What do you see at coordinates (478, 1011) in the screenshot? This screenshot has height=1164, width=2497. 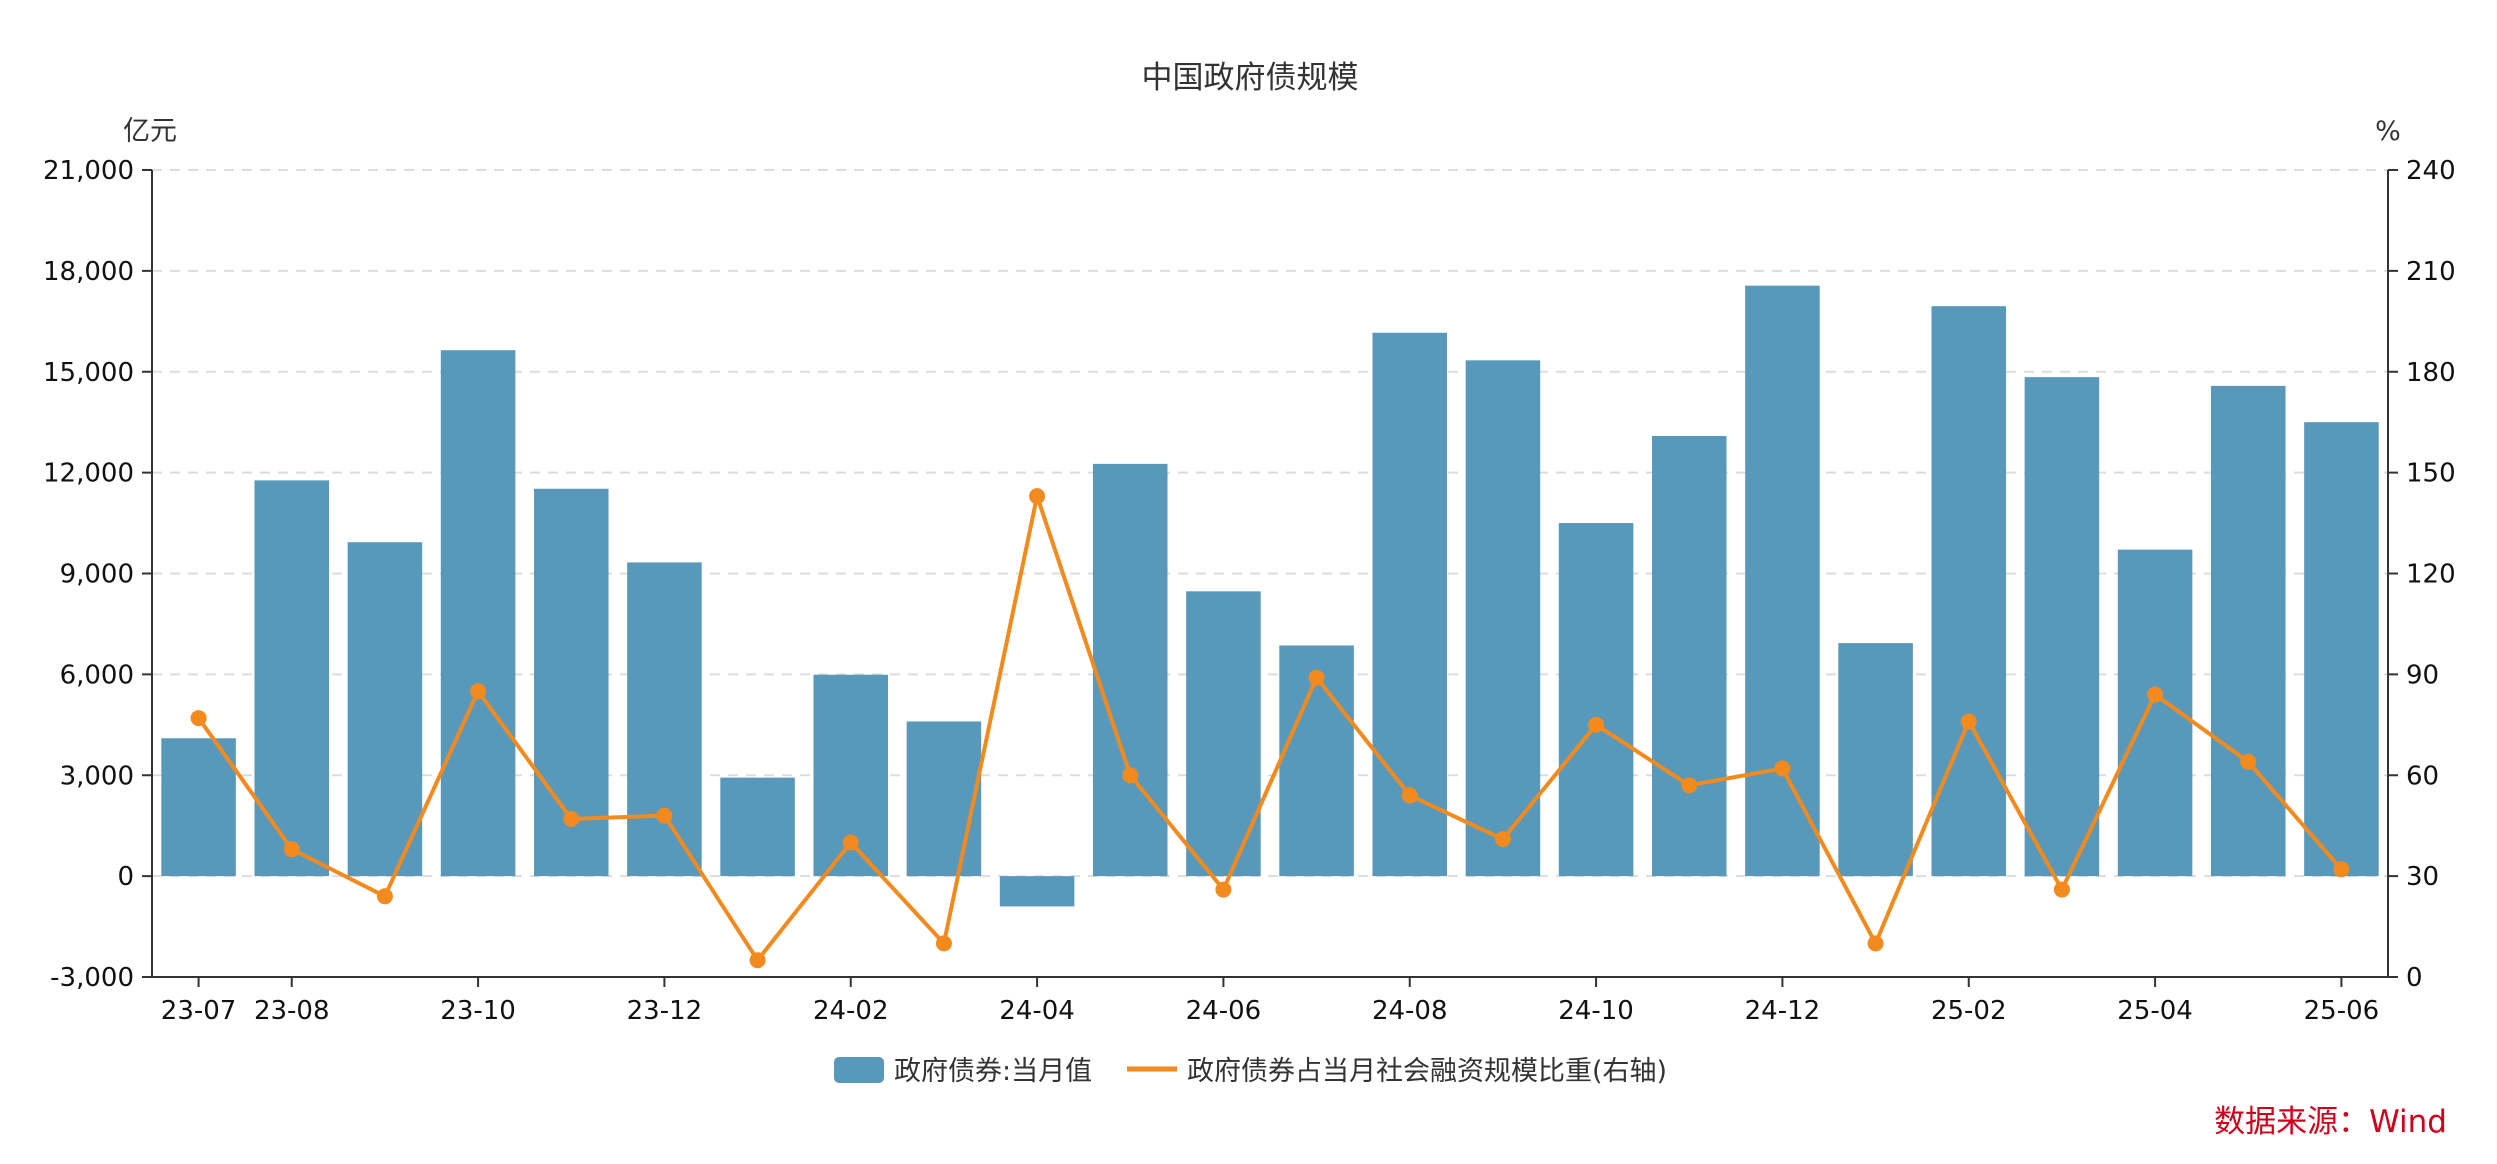 I see `x-tick-label: 23-10` at bounding box center [478, 1011].